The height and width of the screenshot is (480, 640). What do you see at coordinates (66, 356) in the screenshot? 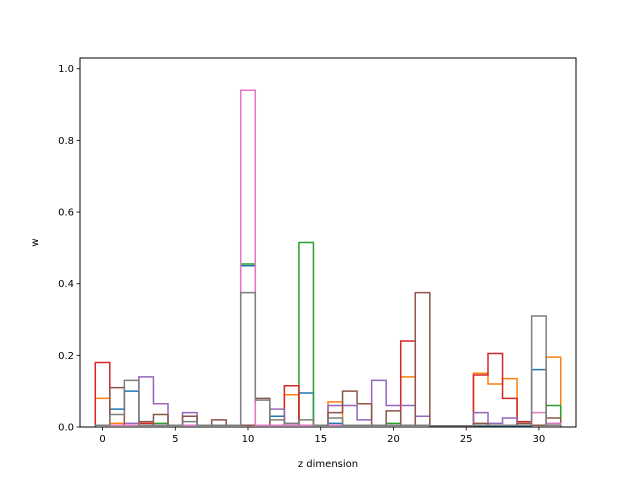
I see `y-tick-label: 0.2` at bounding box center [66, 356].